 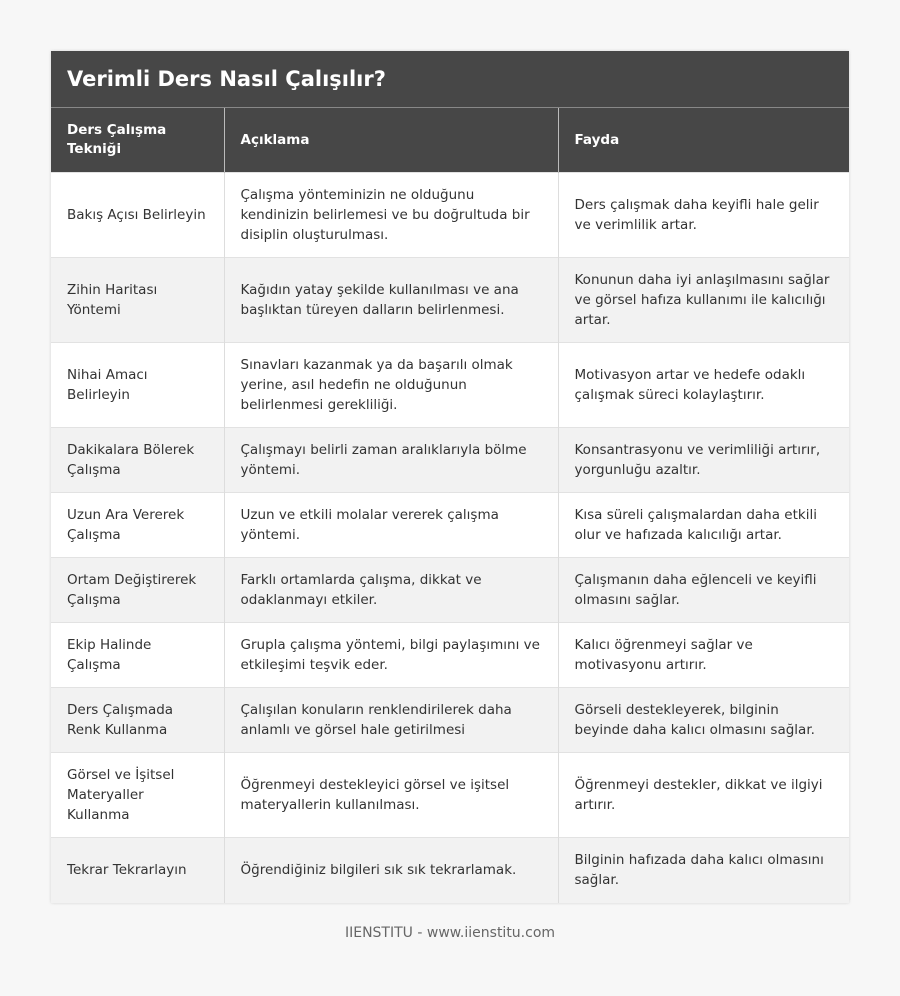 I want to click on footer-credit: IIENSTITU - www.iienstitu.com, so click(x=450, y=933).